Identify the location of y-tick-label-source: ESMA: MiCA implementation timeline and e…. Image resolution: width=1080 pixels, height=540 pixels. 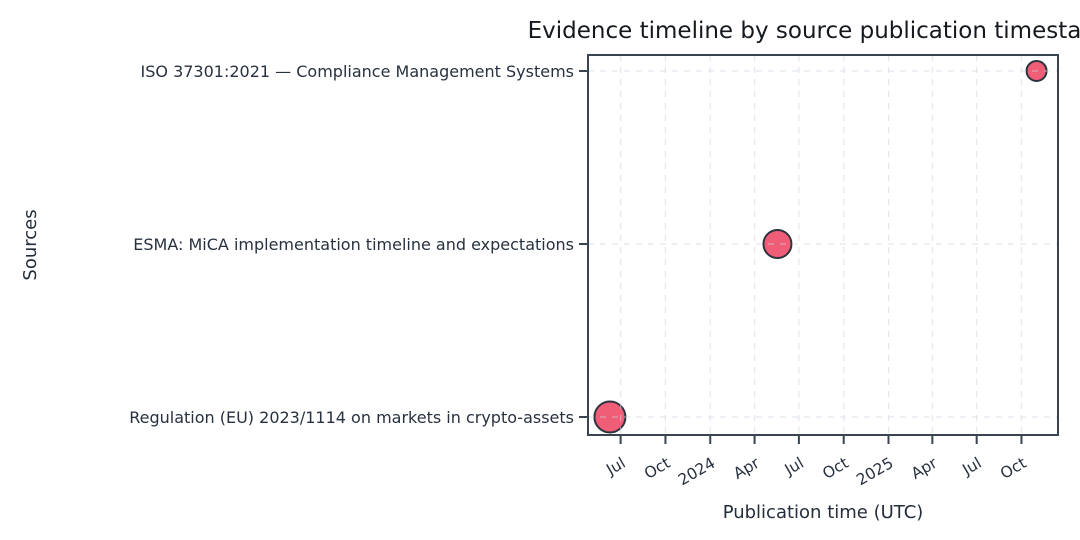
(353, 244).